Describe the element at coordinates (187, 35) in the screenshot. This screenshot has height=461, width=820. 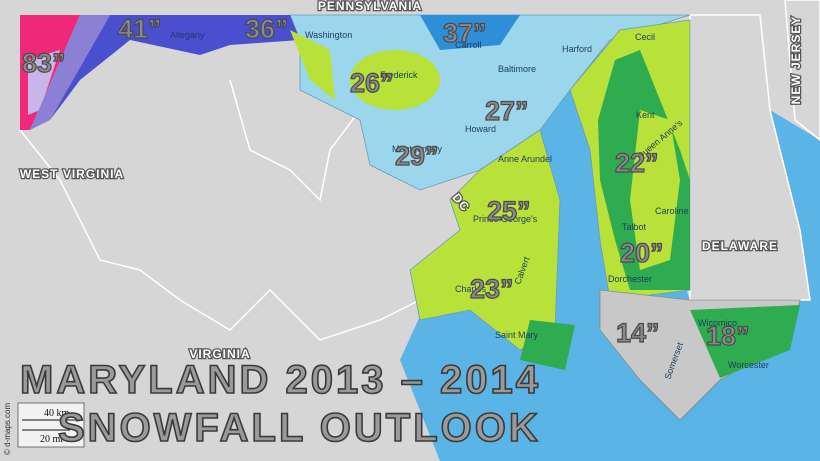
I see `county-label: Allegany` at that location.